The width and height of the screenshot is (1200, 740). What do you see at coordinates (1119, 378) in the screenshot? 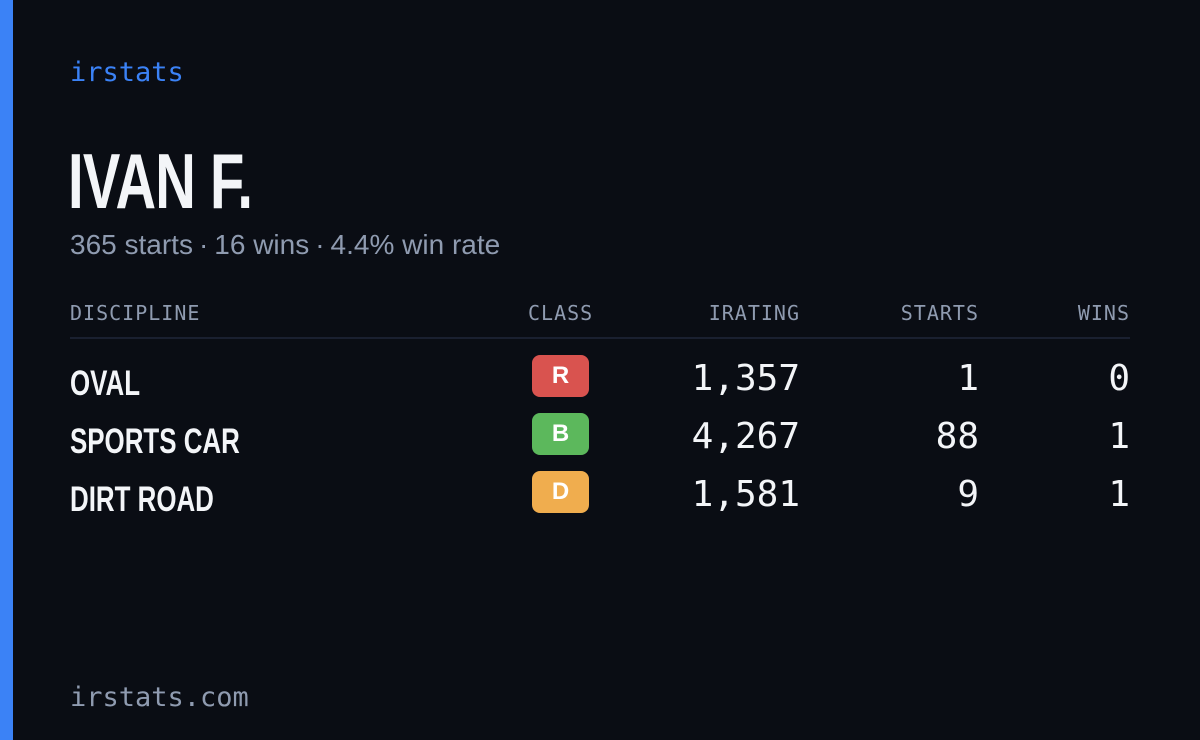
I see `wins-value: 0` at bounding box center [1119, 378].